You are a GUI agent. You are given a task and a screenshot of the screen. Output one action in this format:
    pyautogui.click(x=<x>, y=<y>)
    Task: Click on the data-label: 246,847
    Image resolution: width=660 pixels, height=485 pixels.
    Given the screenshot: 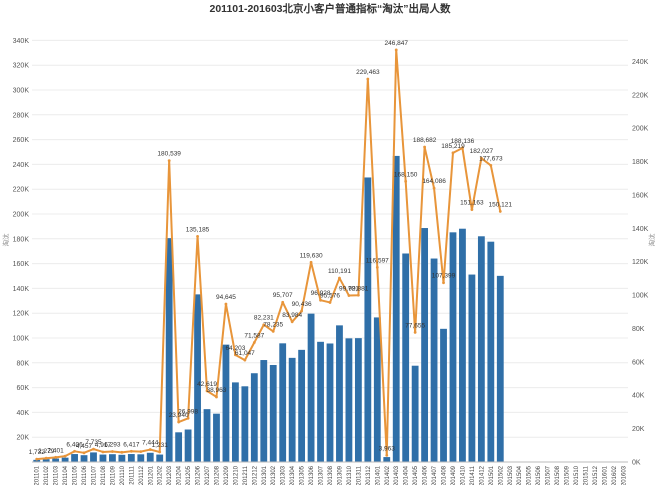 What is the action you would take?
    pyautogui.click(x=396, y=43)
    